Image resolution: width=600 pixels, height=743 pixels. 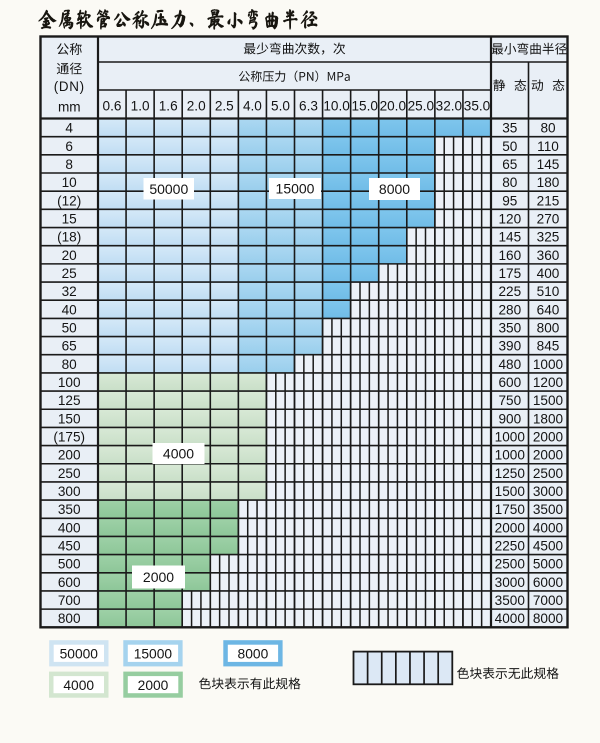 What do you see at coordinates (509, 255) in the screenshot?
I see `svg-text: 160` at bounding box center [509, 255].